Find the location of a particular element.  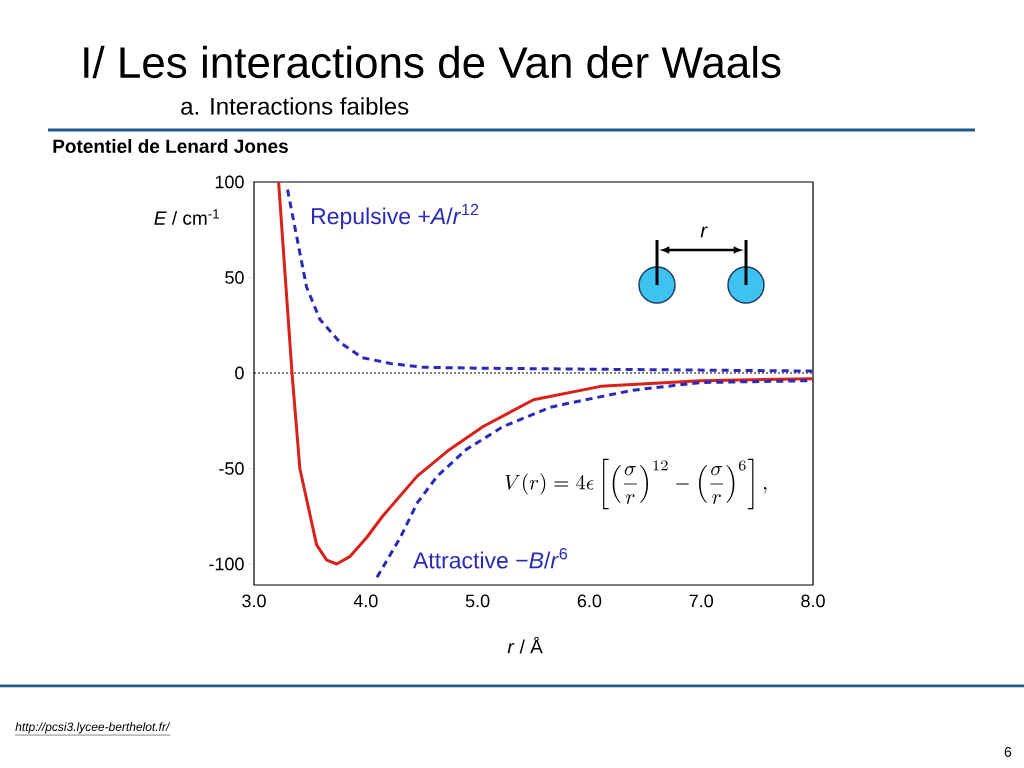

x-tick-label: 4.0 is located at coordinates (365, 601).